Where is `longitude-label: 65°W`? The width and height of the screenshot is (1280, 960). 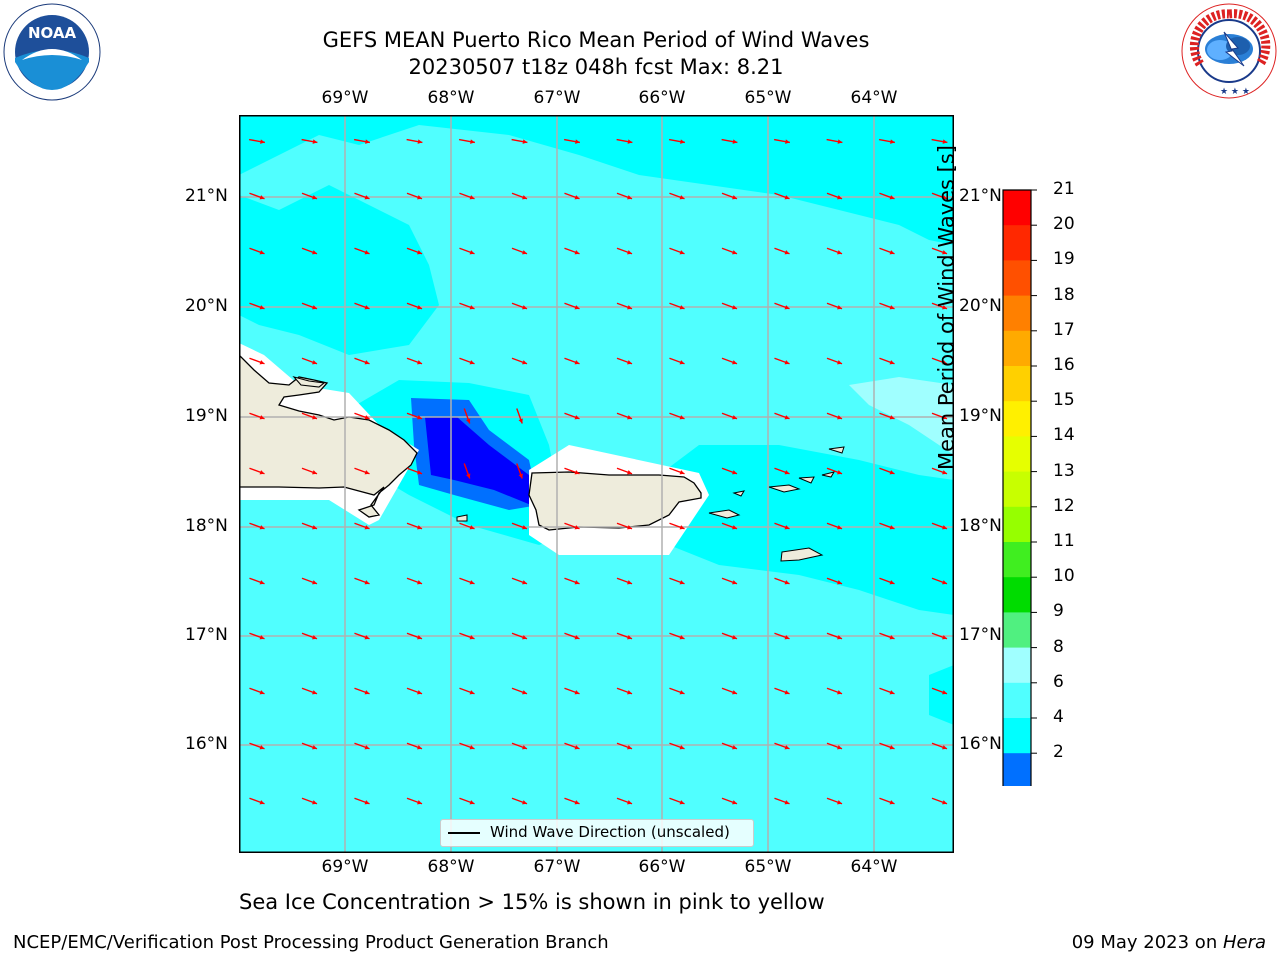
longitude-label: 65°W is located at coordinates (768, 867).